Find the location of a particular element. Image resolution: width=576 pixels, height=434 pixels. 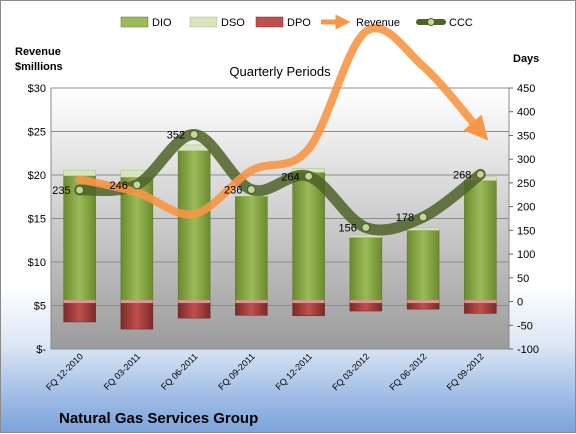

legend-swatch-dpo is located at coordinates (269, 22).